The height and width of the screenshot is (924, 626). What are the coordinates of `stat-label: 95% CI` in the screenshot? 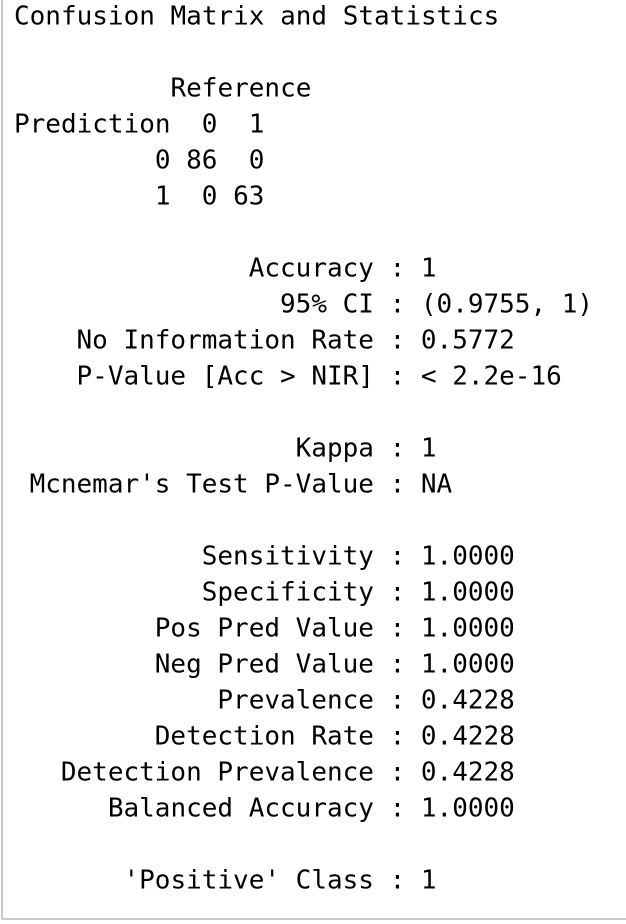 It's located at (327, 305).